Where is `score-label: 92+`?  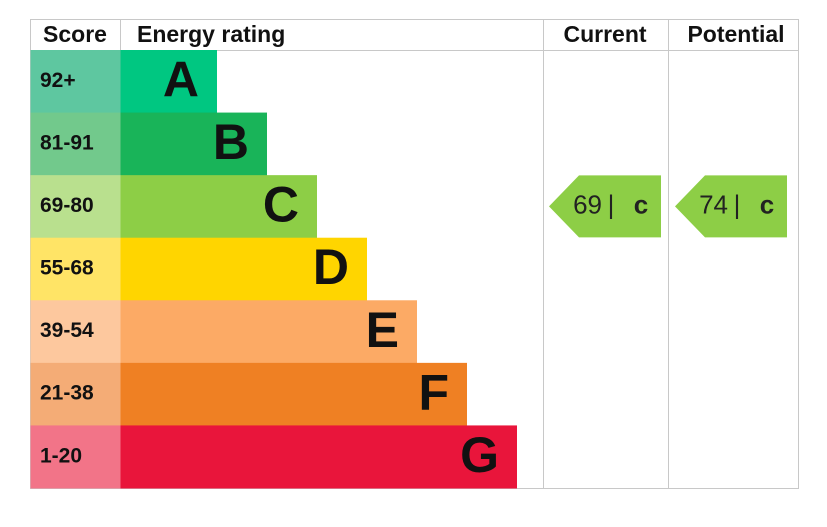 score-label: 92+ is located at coordinates (58, 80).